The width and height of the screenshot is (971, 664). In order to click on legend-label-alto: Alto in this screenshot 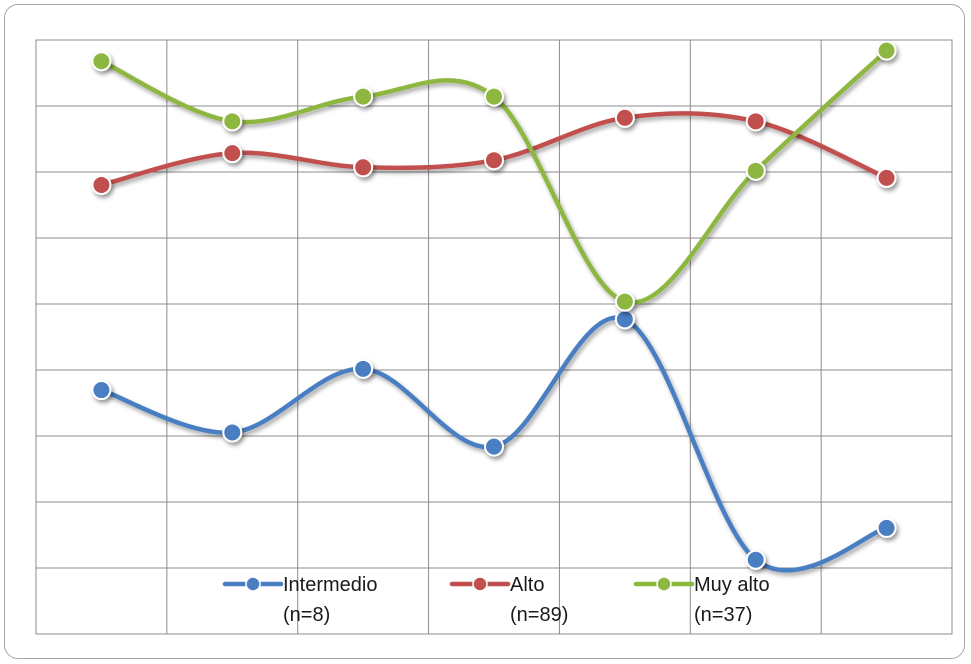, I will do `click(527, 585)`.